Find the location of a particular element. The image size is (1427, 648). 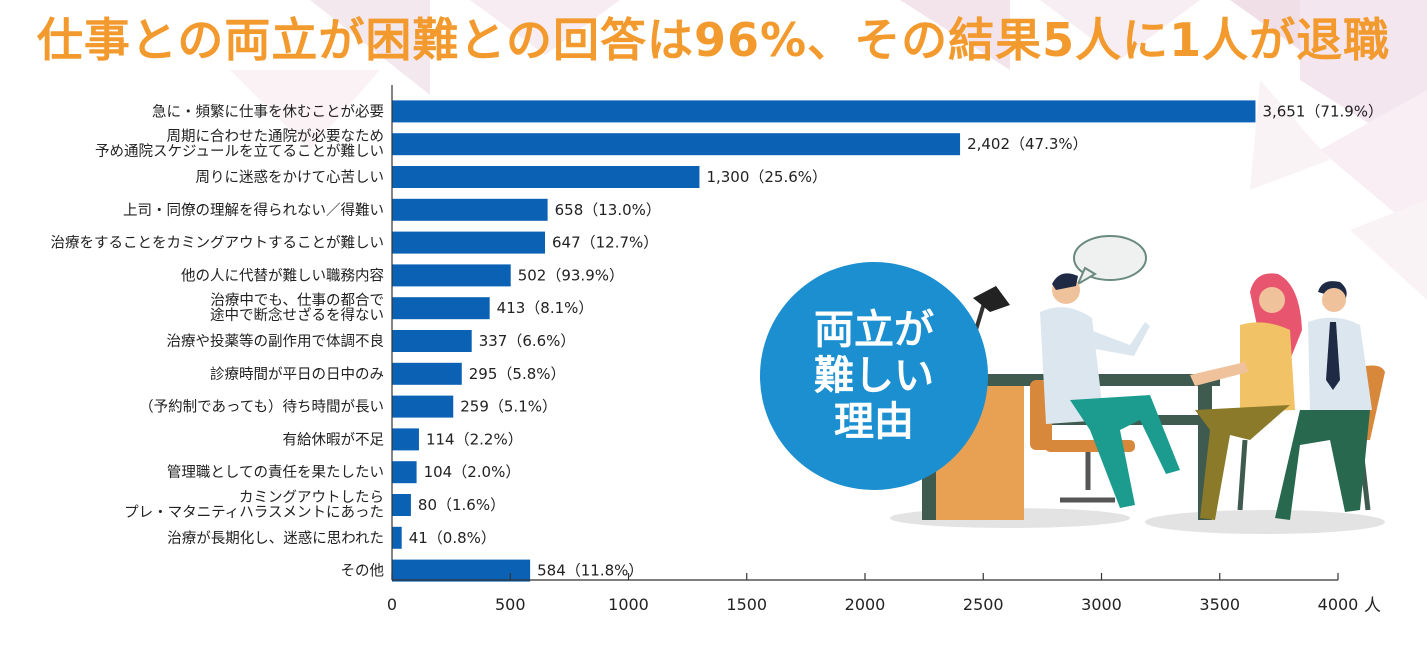

category-label: 治療が長期化し、迷惑に思われた is located at coordinates (275, 538).